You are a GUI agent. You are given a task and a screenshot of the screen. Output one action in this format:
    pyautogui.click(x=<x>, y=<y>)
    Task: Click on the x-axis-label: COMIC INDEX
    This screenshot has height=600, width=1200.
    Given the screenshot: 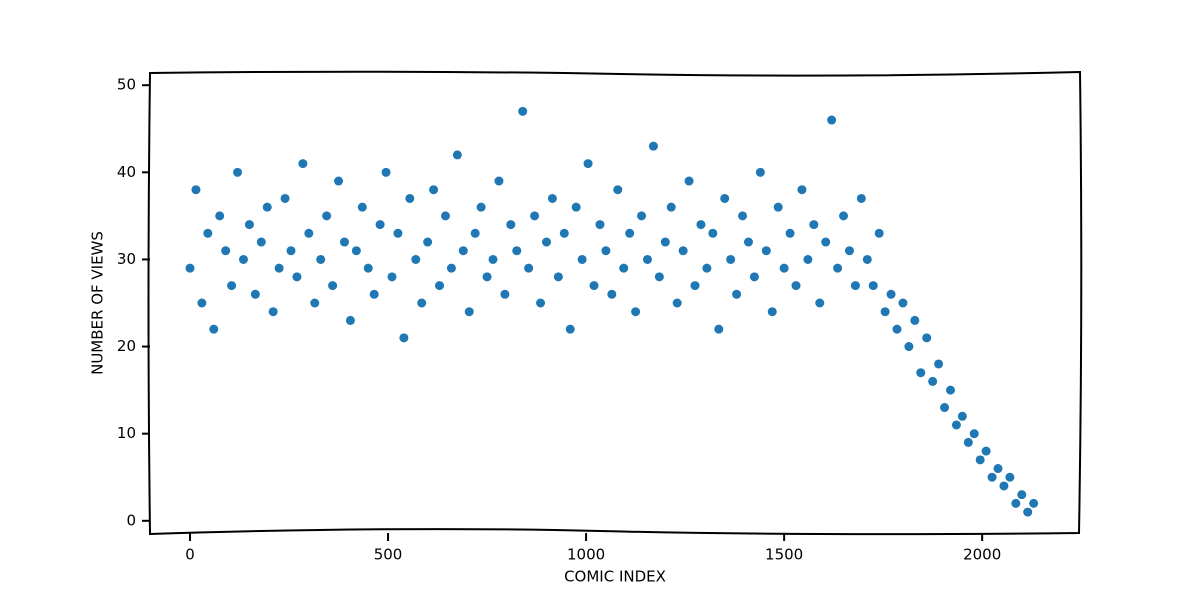 What is the action you would take?
    pyautogui.click(x=615, y=577)
    